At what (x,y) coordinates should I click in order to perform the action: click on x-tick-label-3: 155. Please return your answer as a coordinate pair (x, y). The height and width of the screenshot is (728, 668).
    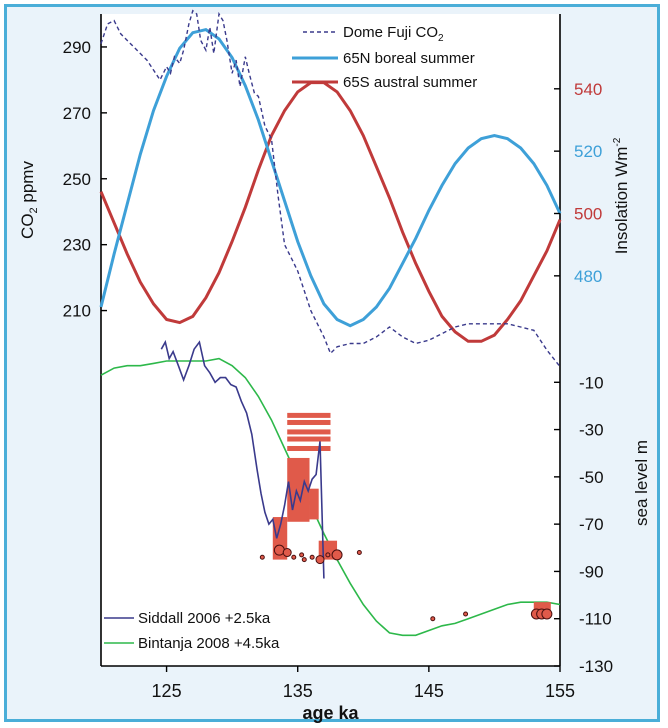
    Looking at the image, I should click on (560, 691).